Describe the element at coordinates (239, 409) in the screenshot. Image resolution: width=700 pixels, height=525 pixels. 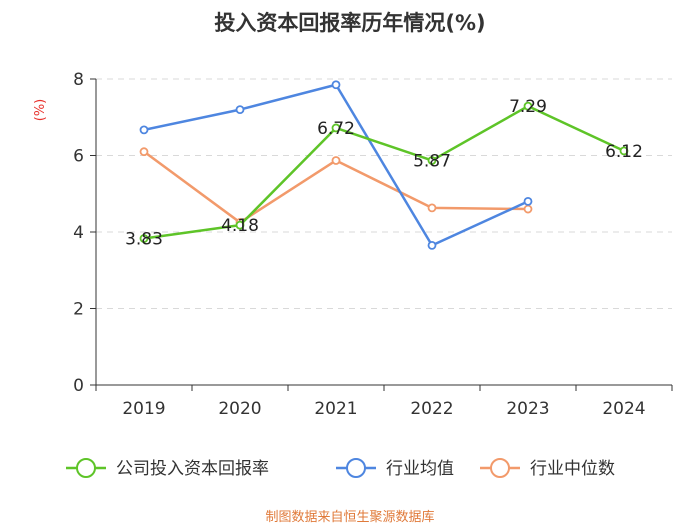
I see `x-tick-label-2020: 2020` at that location.